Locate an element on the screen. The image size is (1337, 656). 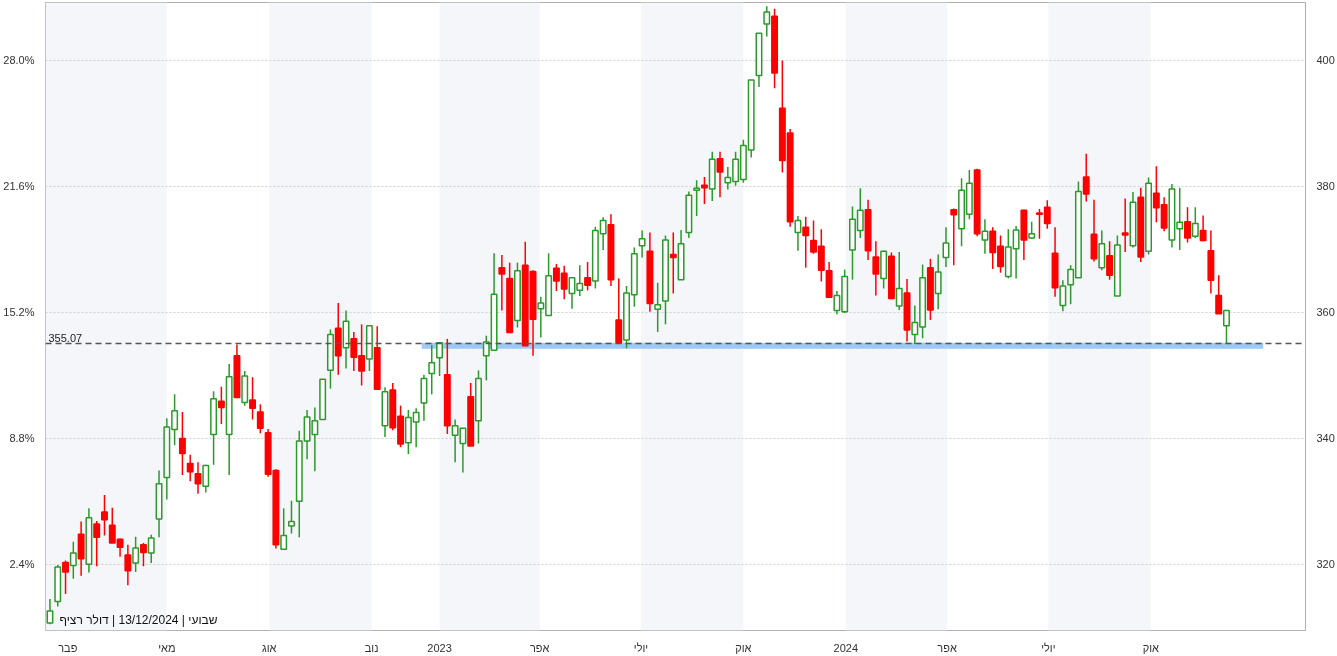
y-tick-label: 340 is located at coordinates (1325, 438).